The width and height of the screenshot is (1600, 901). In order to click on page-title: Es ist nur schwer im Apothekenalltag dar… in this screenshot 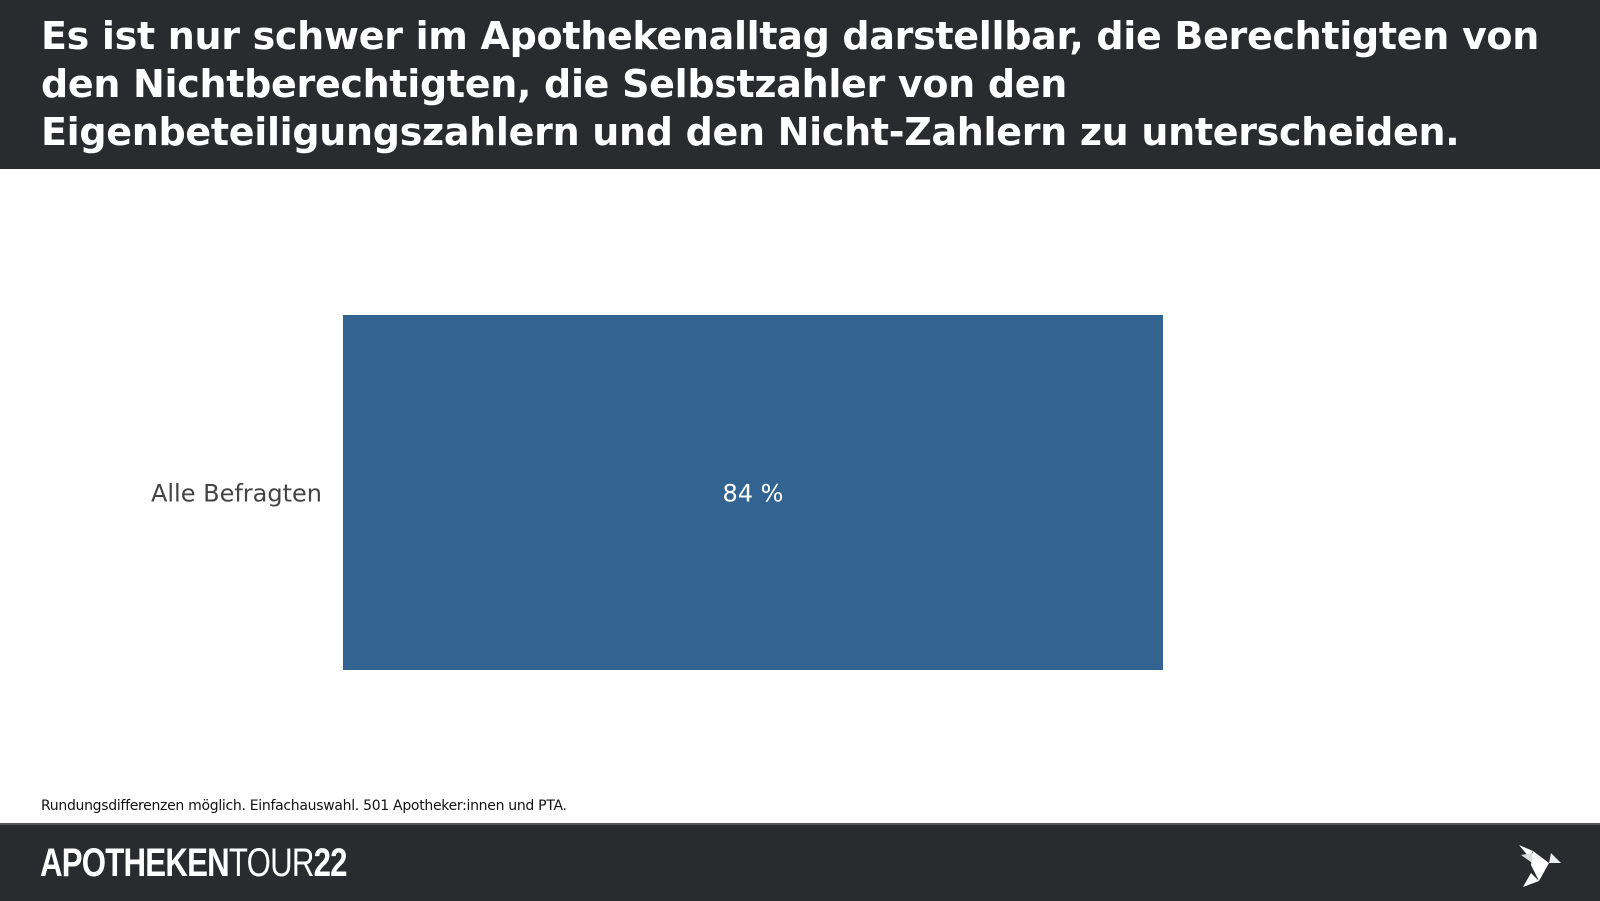, I will do `click(790, 84)`.